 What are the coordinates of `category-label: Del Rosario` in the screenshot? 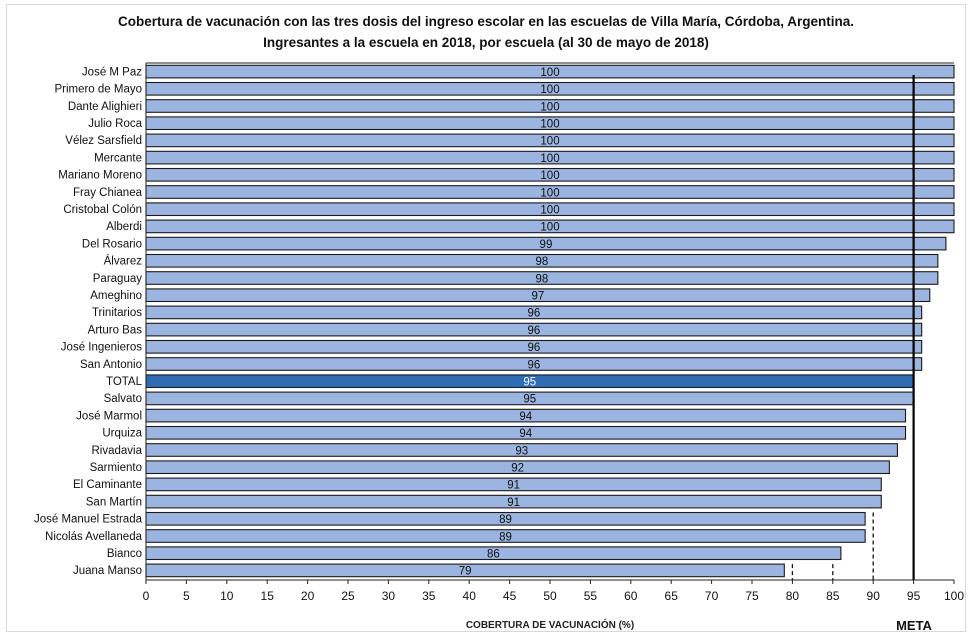 It's located at (112, 244).